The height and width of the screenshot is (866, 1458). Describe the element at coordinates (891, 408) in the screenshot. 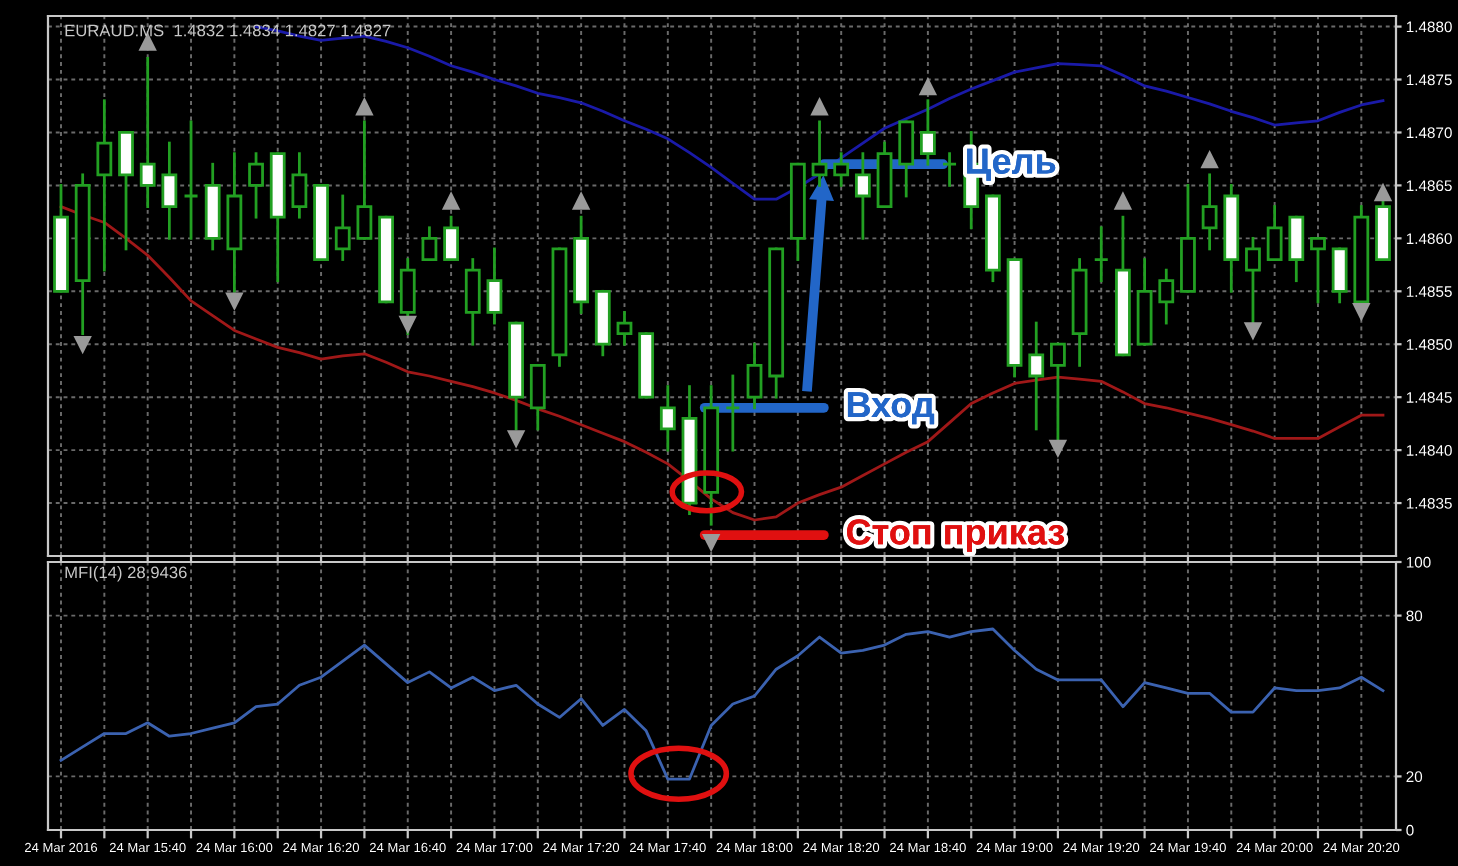

I see `annotation: Вход` at that location.